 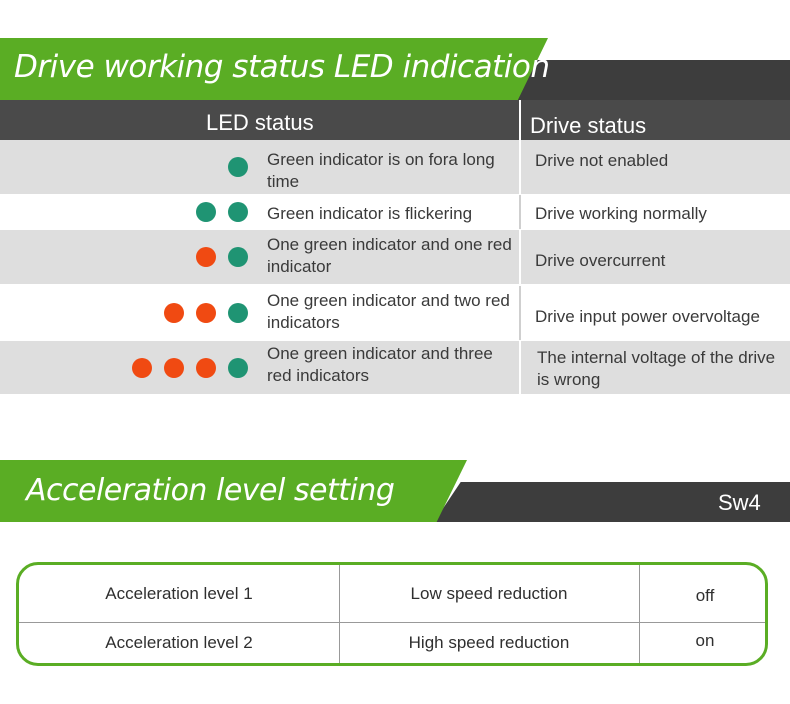 I want to click on led-description: Green indicator is on fora long time, so click(x=381, y=170).